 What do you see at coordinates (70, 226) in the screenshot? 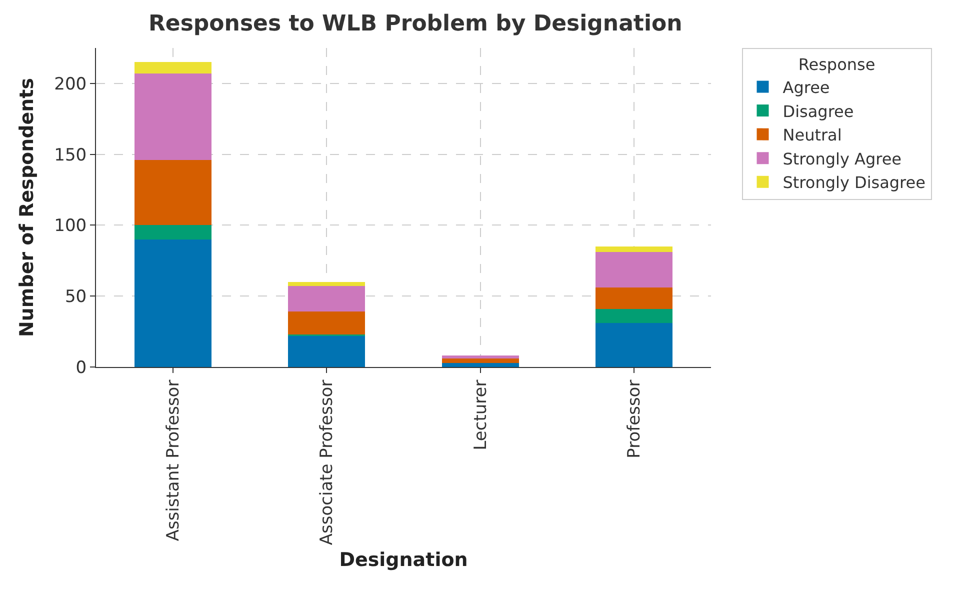
I see `y-tick-label: 100` at bounding box center [70, 226].